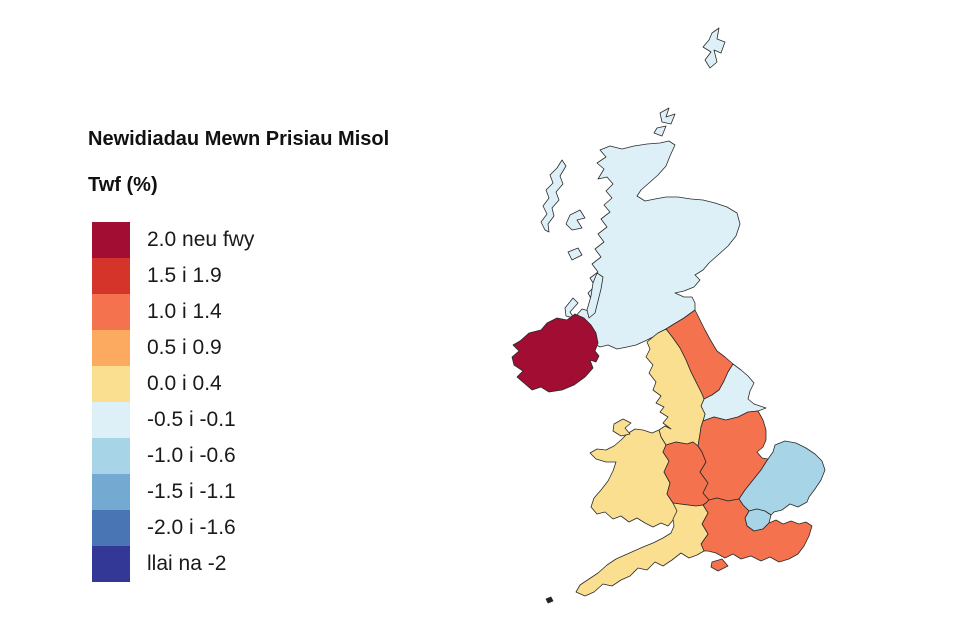  Describe the element at coordinates (184, 275) in the screenshot. I see `legend-label: 1.5 i 1.9` at that location.